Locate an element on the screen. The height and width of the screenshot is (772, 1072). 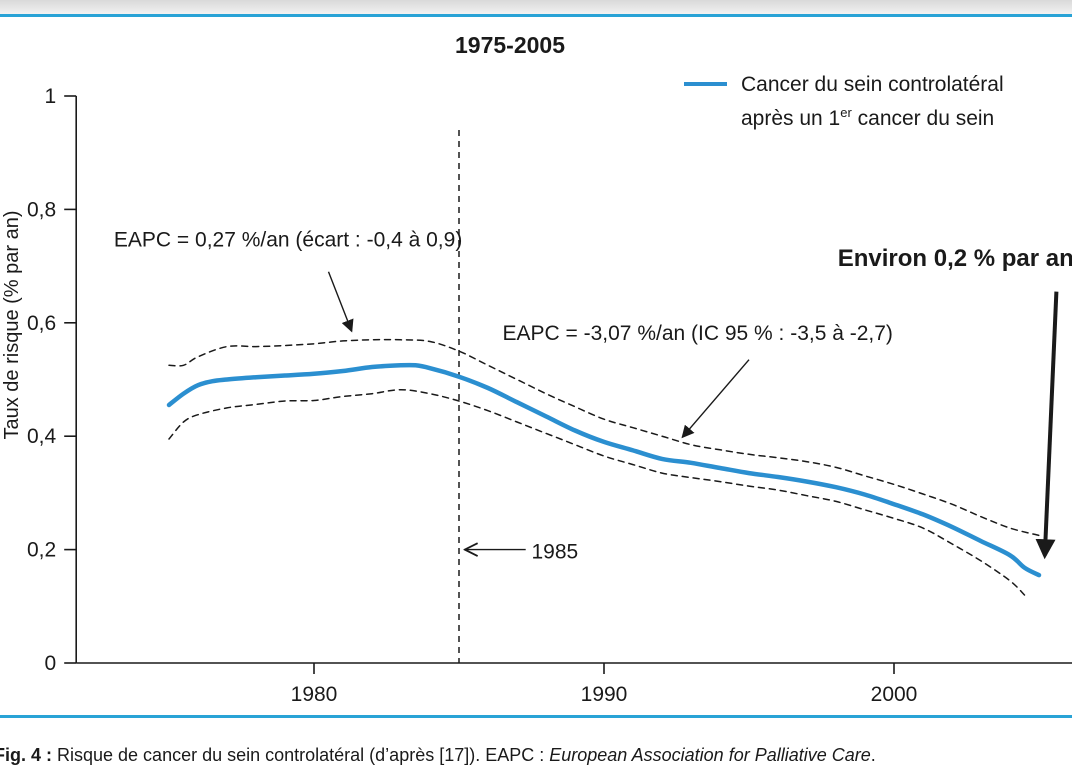
caption-label: Fig. 4 : is located at coordinates (26, 755).